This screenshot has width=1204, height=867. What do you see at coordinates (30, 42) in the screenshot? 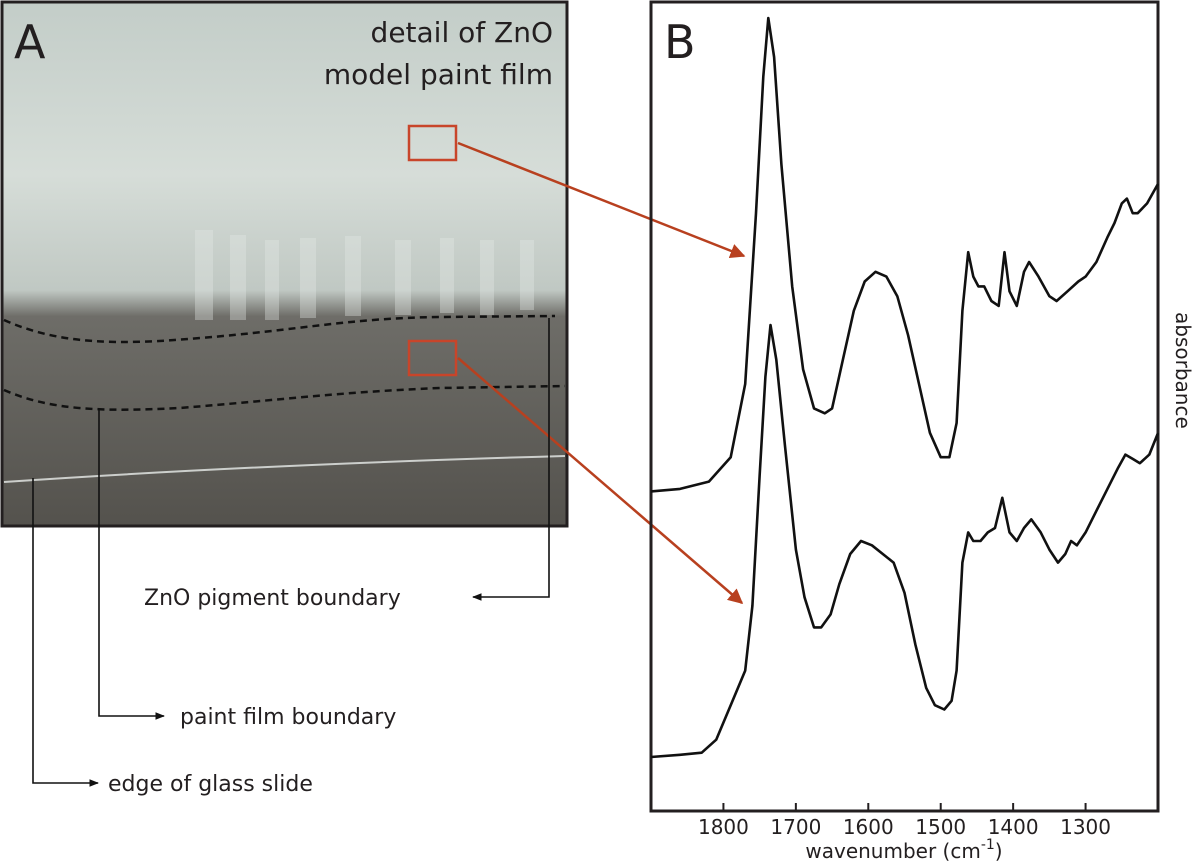
I see `panel-a-letter: A` at bounding box center [30, 42].